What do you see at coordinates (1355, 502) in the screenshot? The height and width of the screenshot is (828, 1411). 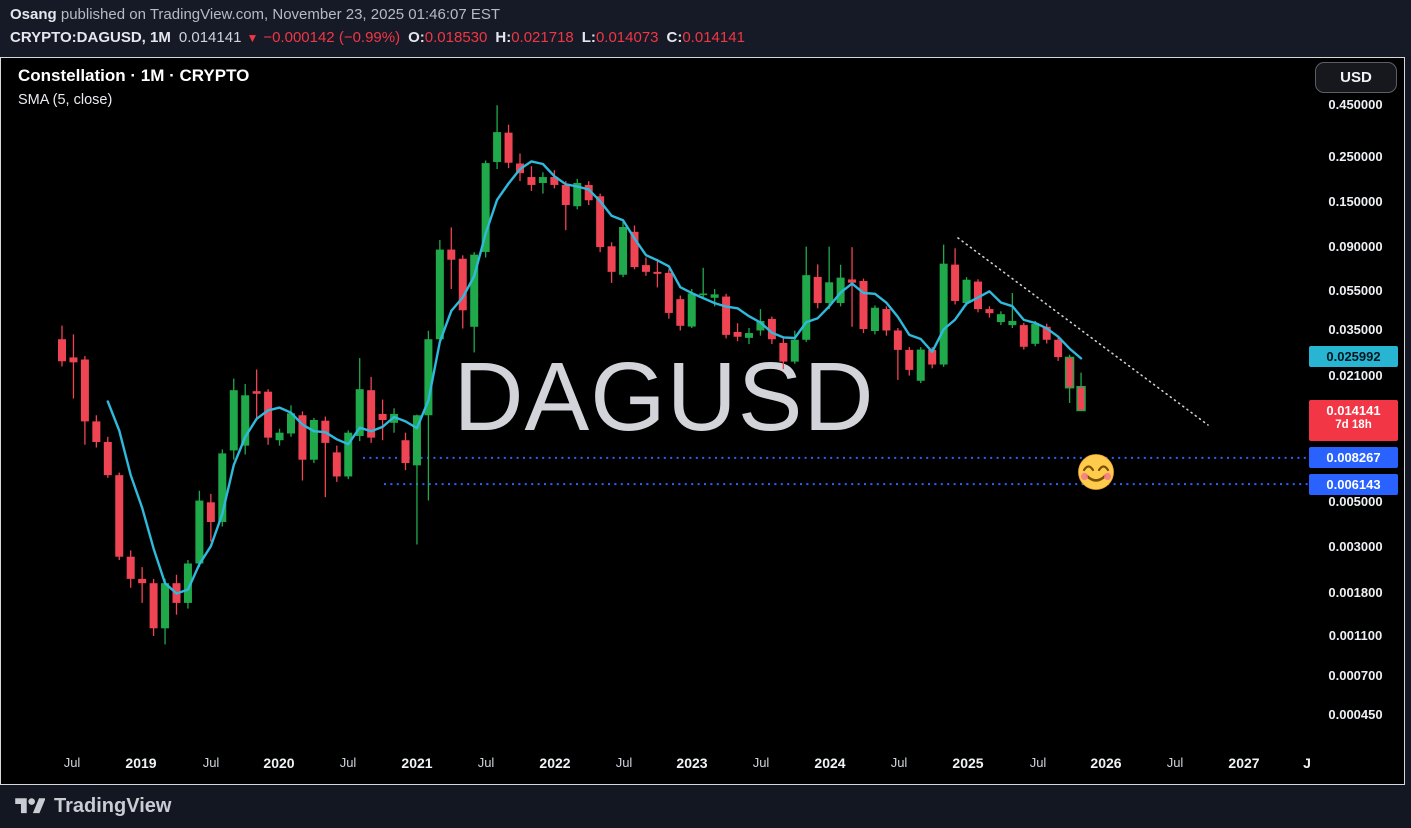 I see `price-axis-label: 0.005000` at bounding box center [1355, 502].